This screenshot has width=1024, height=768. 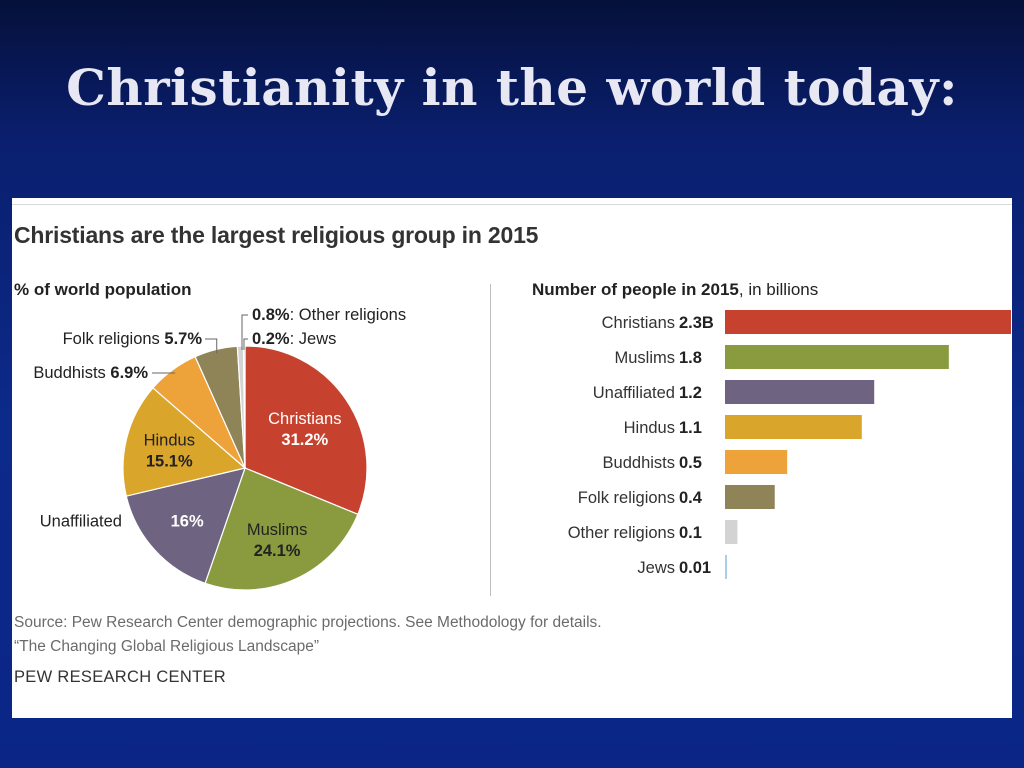 I want to click on bar-label-hindus: Hindus, so click(x=649, y=428).